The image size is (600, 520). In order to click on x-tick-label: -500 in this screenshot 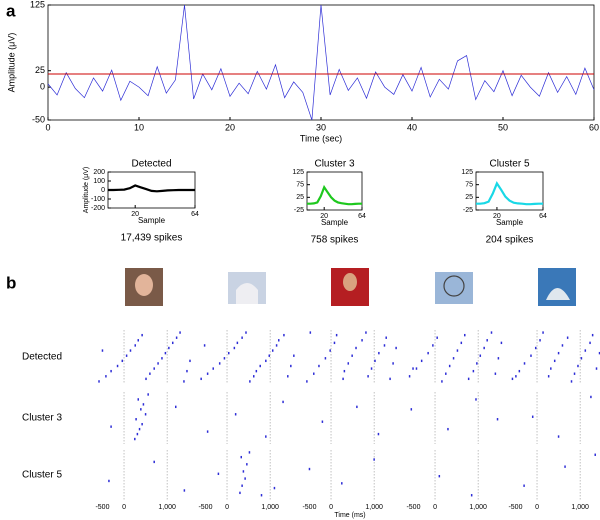, I will do `click(309, 507)`.